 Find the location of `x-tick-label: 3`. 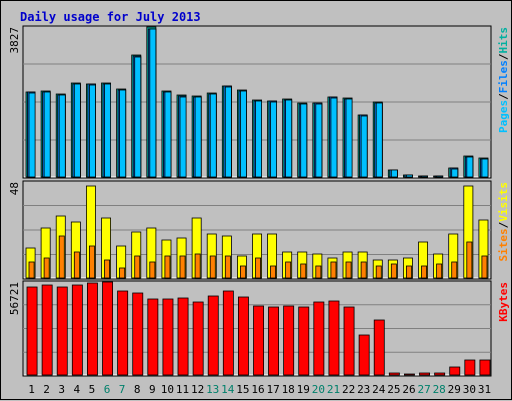

x-tick-label: 3 is located at coordinates (61, 389).